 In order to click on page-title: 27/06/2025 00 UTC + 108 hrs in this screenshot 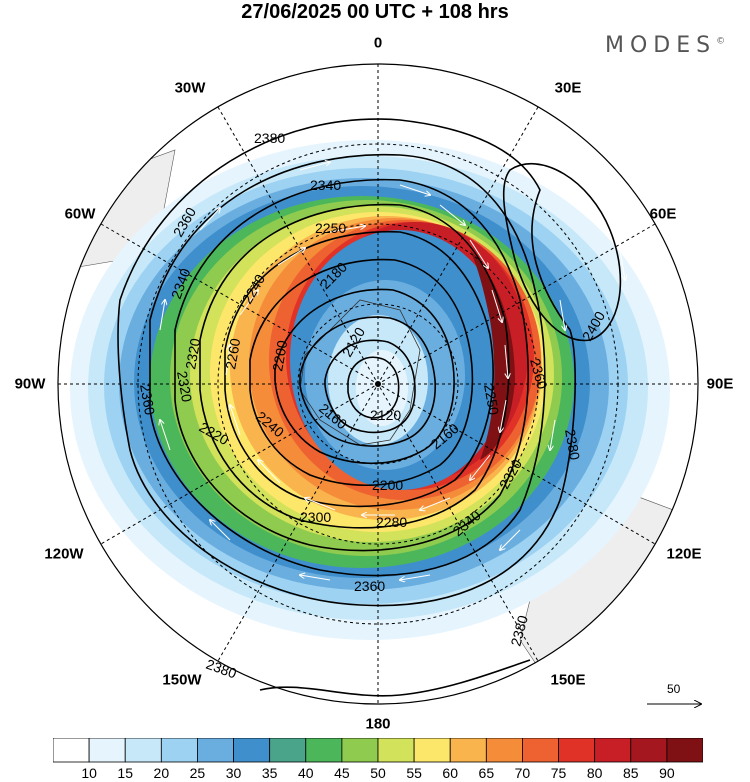, I will do `click(375, 12)`.